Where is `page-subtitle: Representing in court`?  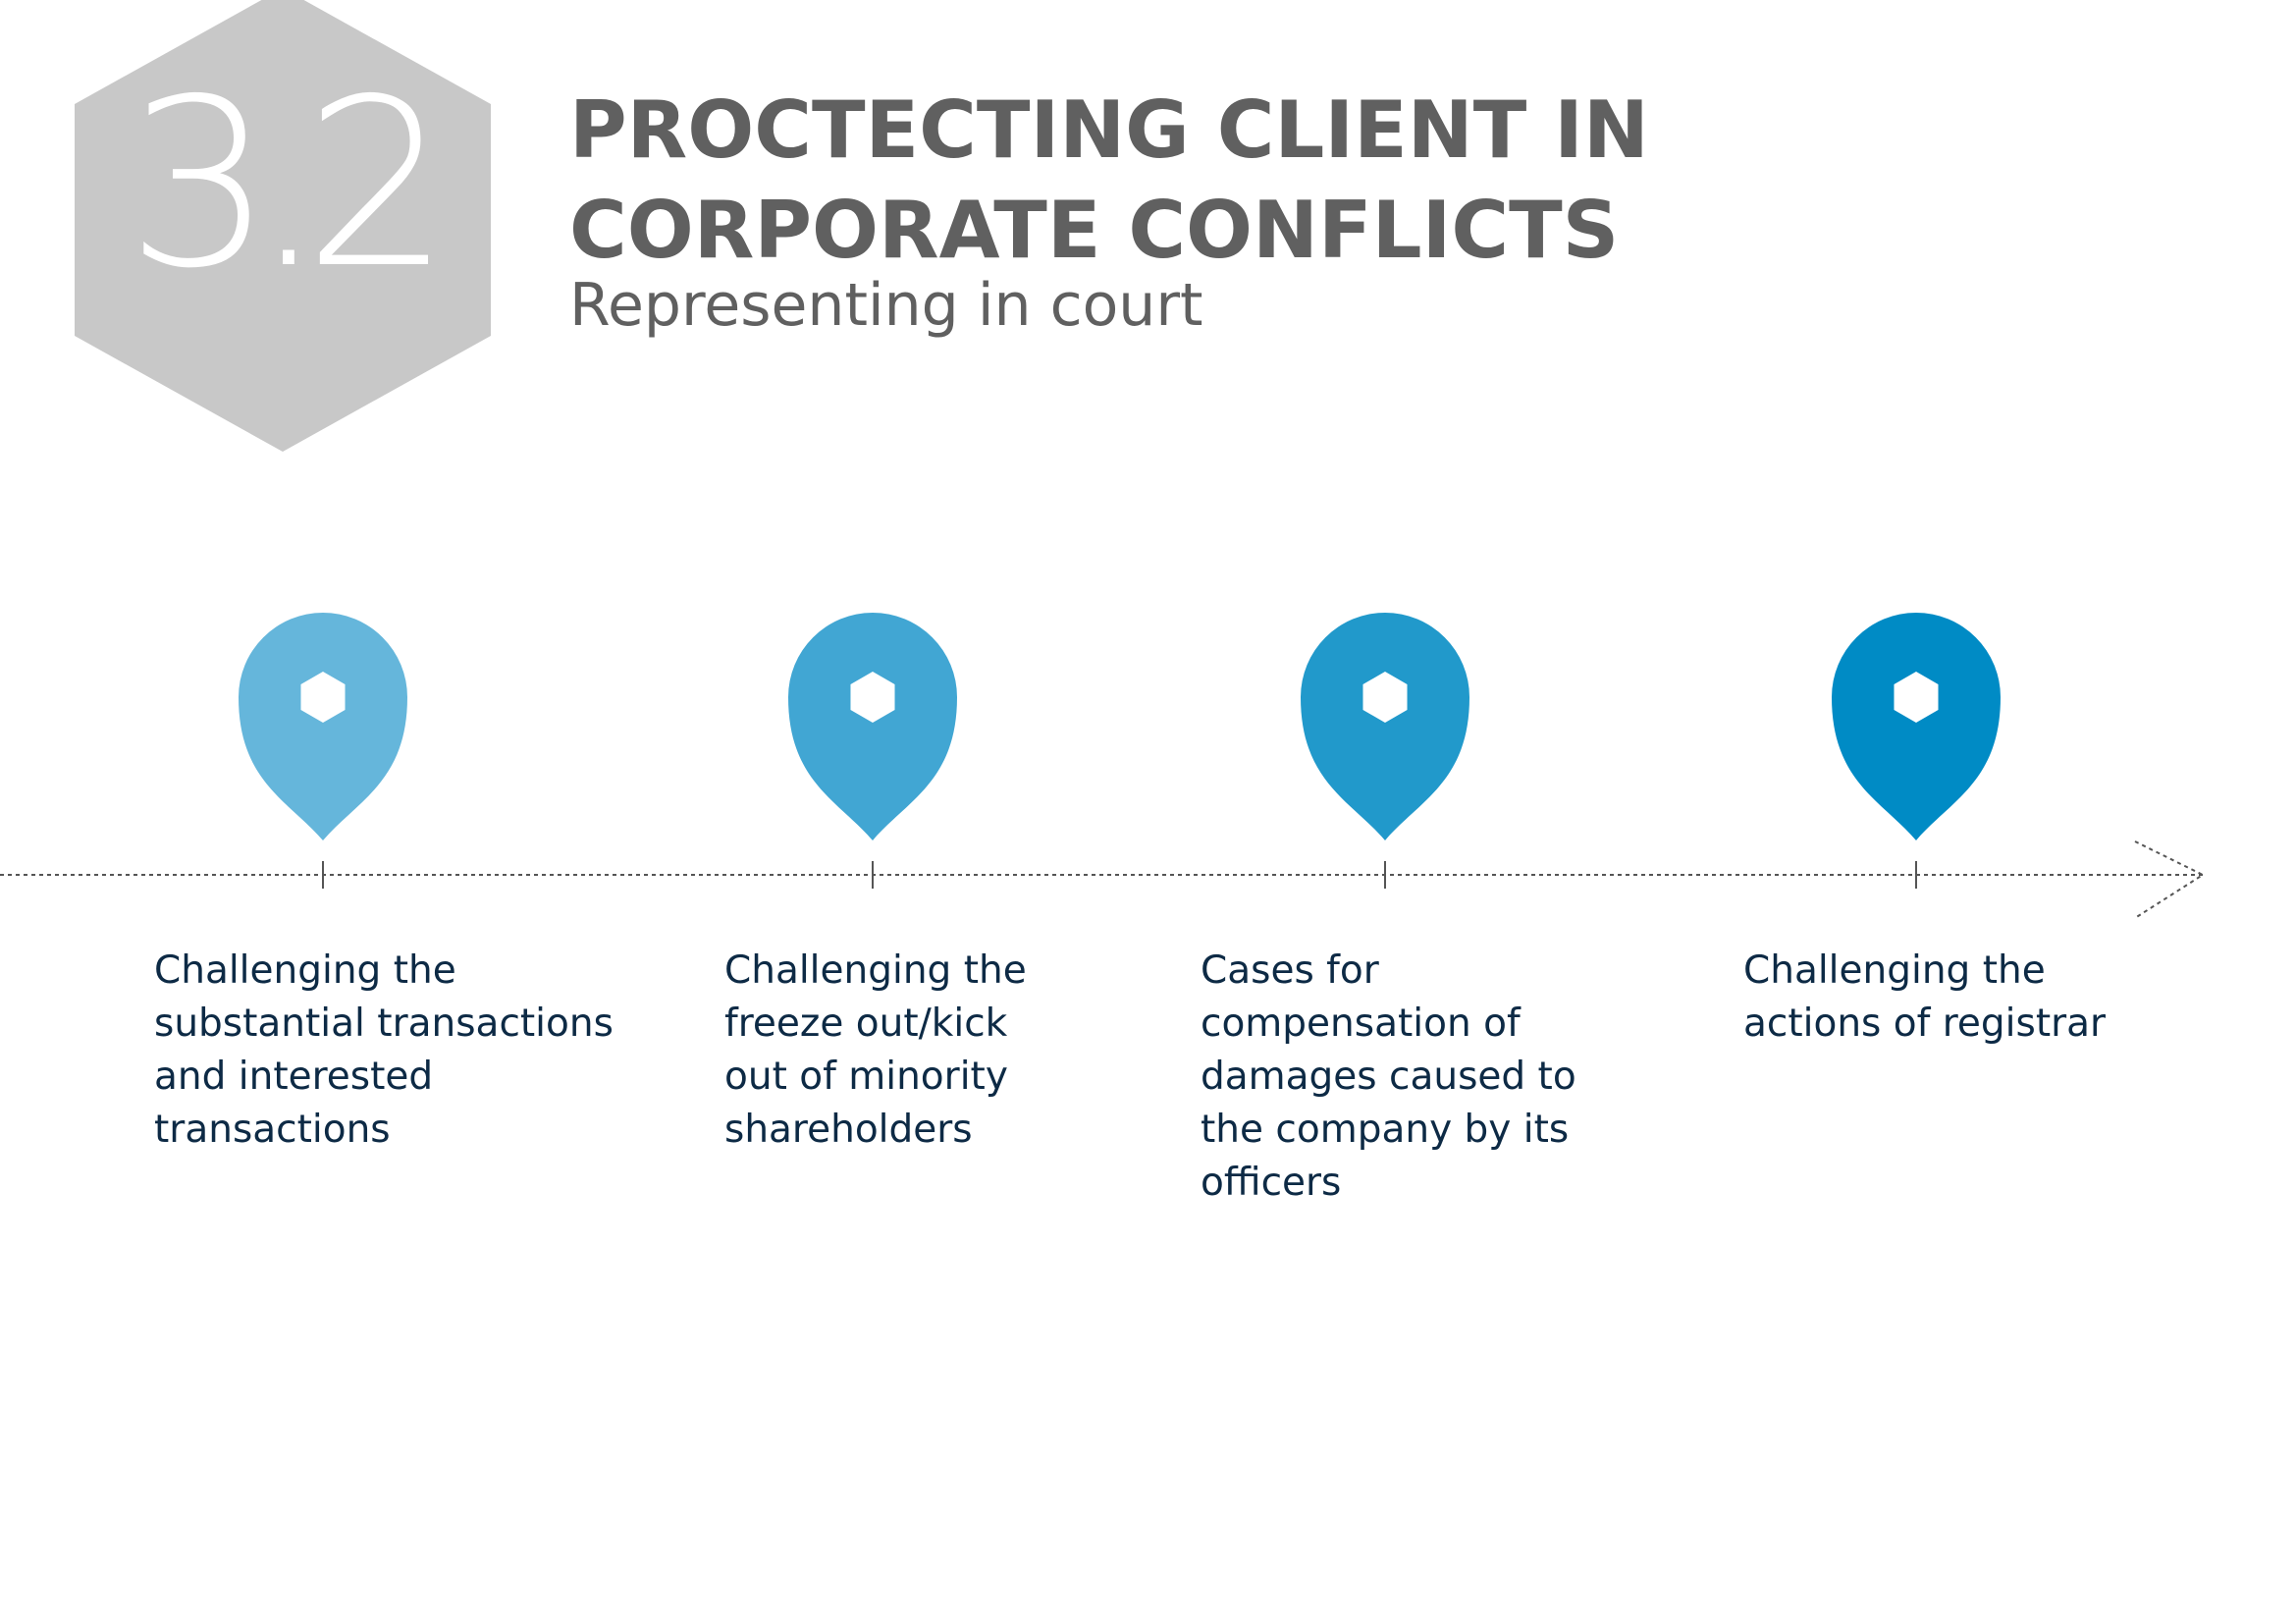
page-subtitle: Representing in court is located at coordinates (886, 305).